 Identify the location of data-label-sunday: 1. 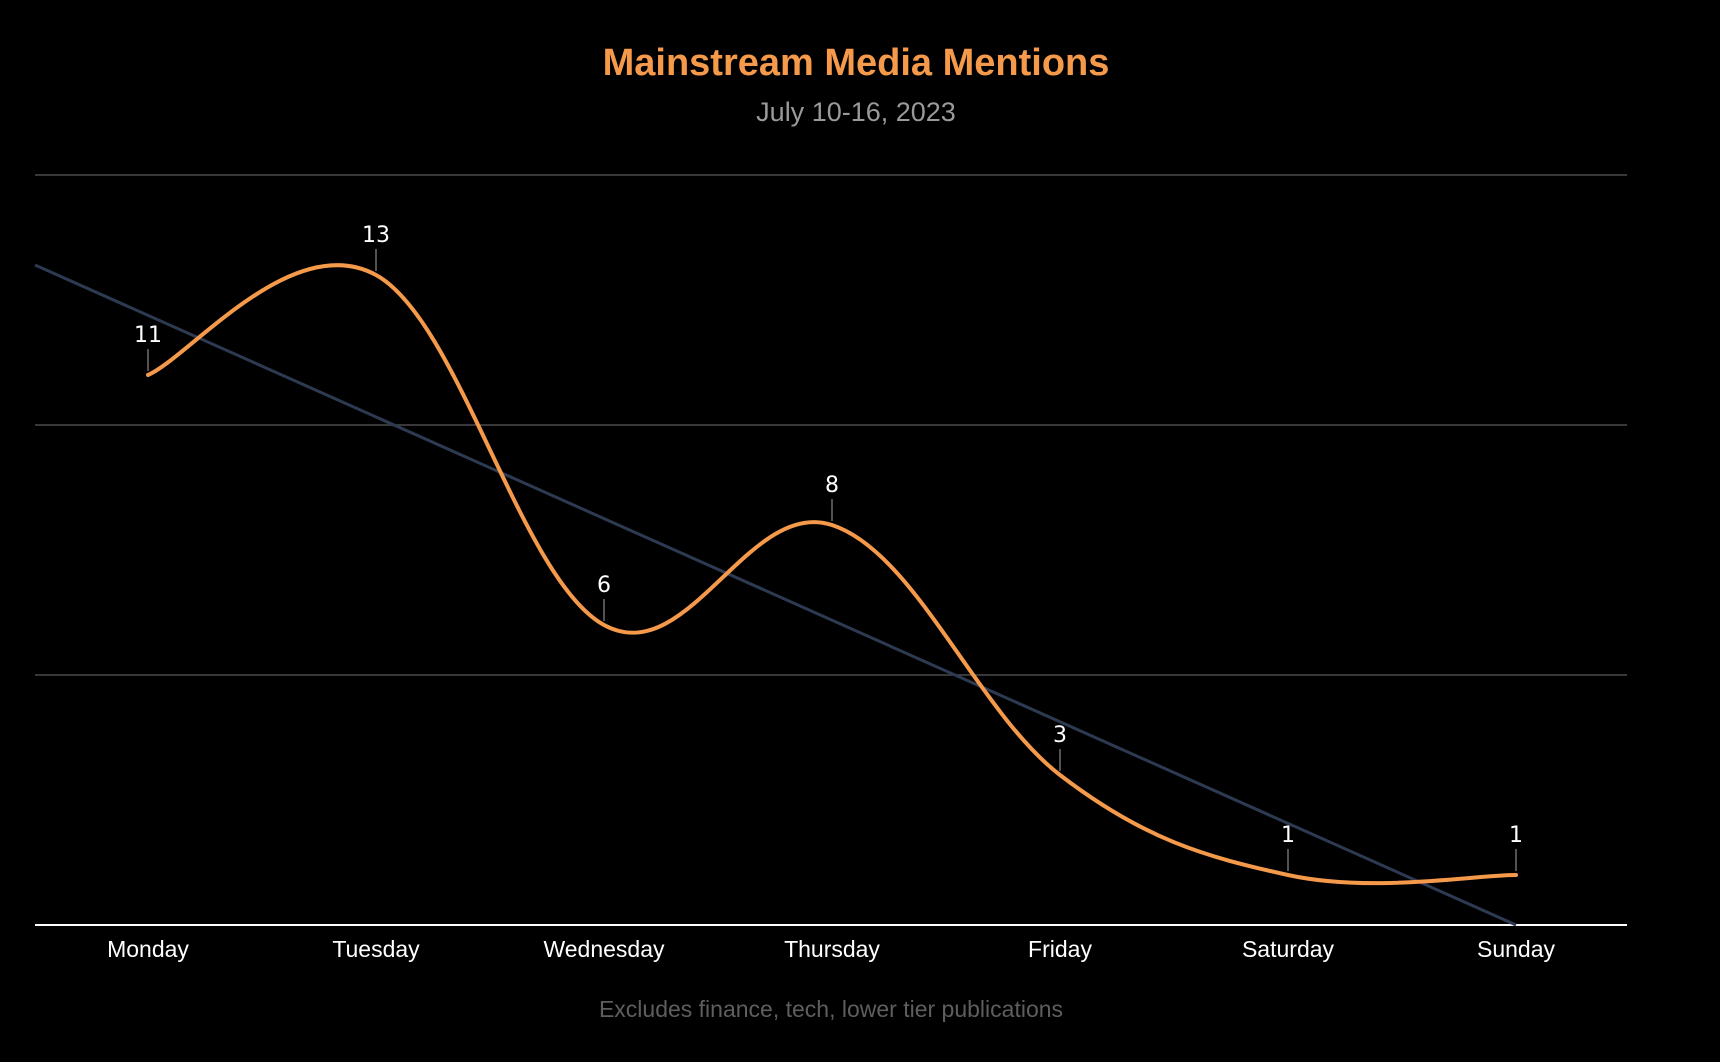
(1516, 835).